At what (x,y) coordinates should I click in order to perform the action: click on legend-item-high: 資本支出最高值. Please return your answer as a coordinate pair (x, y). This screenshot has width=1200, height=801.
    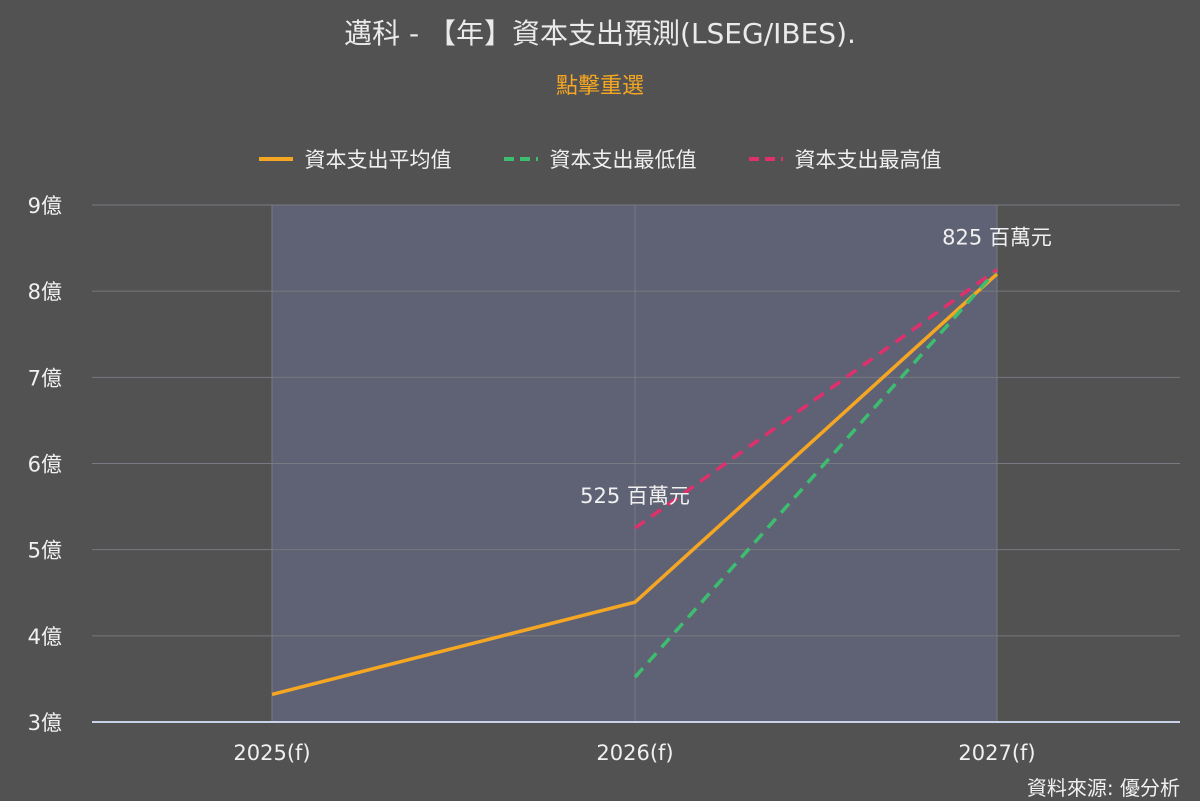
    Looking at the image, I should click on (845, 159).